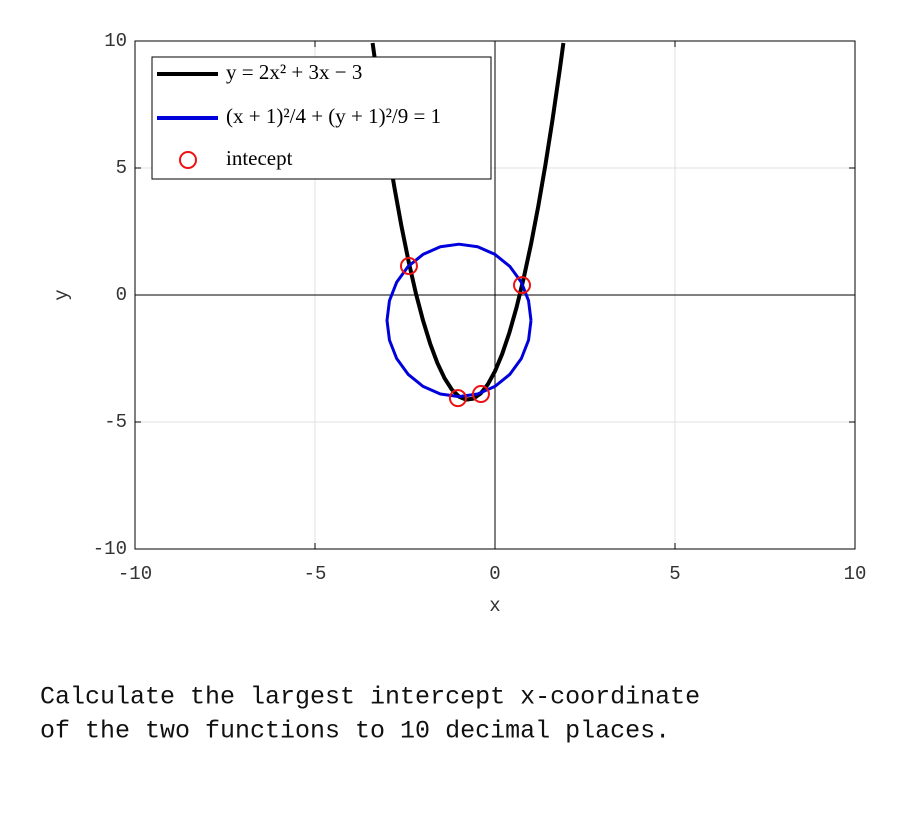 This screenshot has width=900, height=825. I want to click on y-tick-label: 5, so click(121, 168).